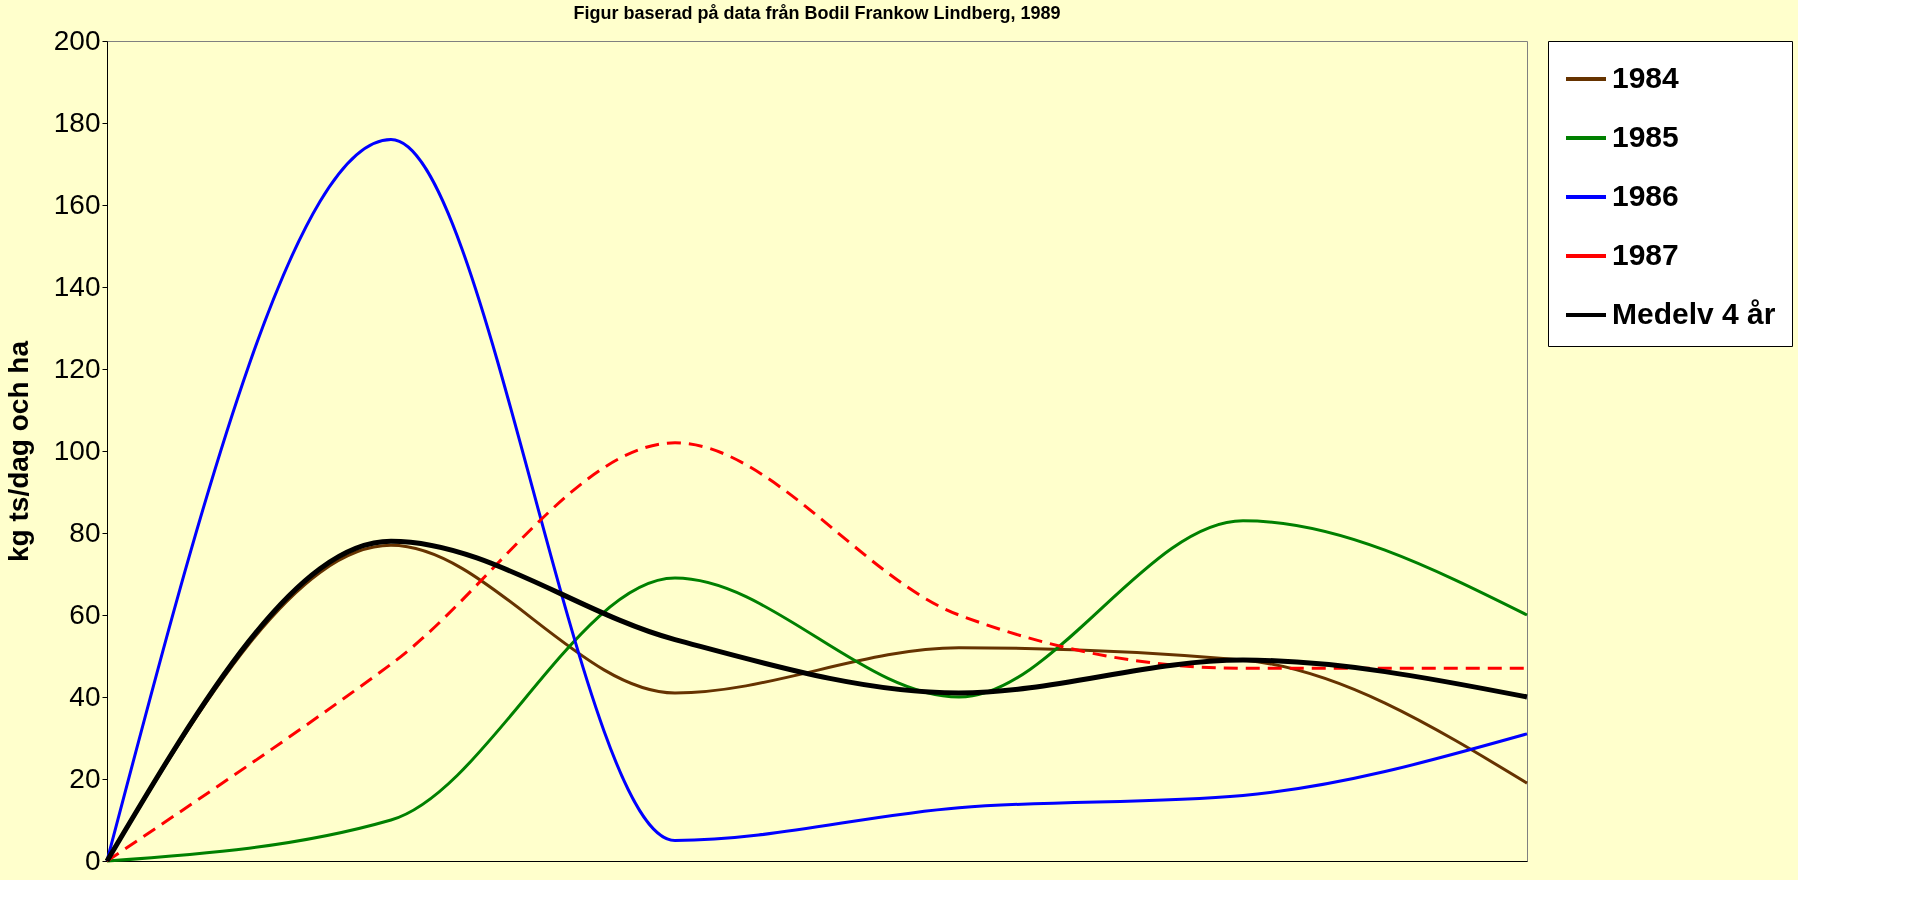 Image resolution: width=1912 pixels, height=901 pixels. I want to click on legend-label: 1984, so click(1646, 77).